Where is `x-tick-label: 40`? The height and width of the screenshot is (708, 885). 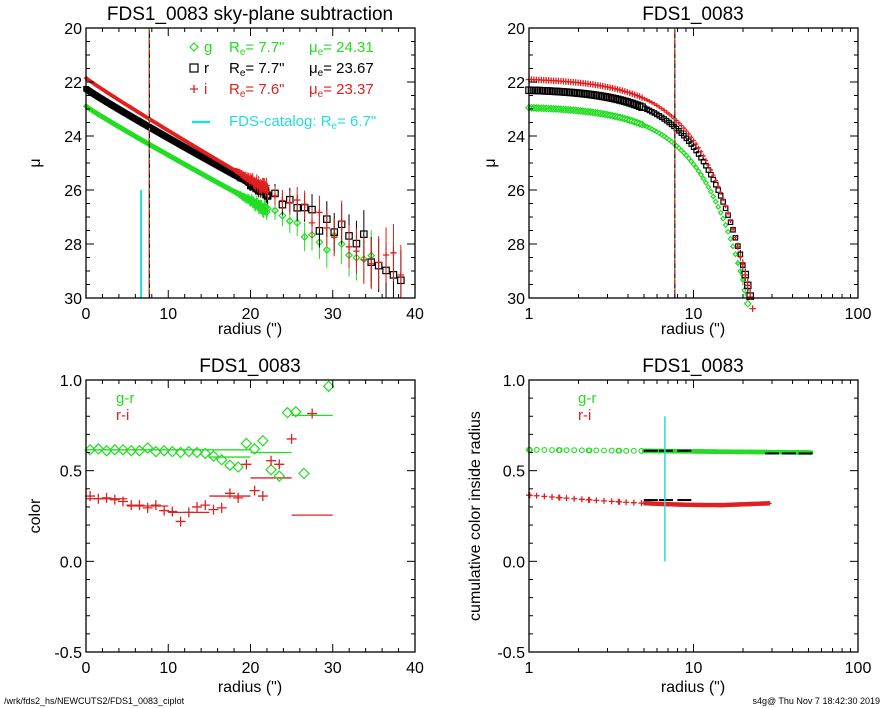
x-tick-label: 40 is located at coordinates (415, 668).